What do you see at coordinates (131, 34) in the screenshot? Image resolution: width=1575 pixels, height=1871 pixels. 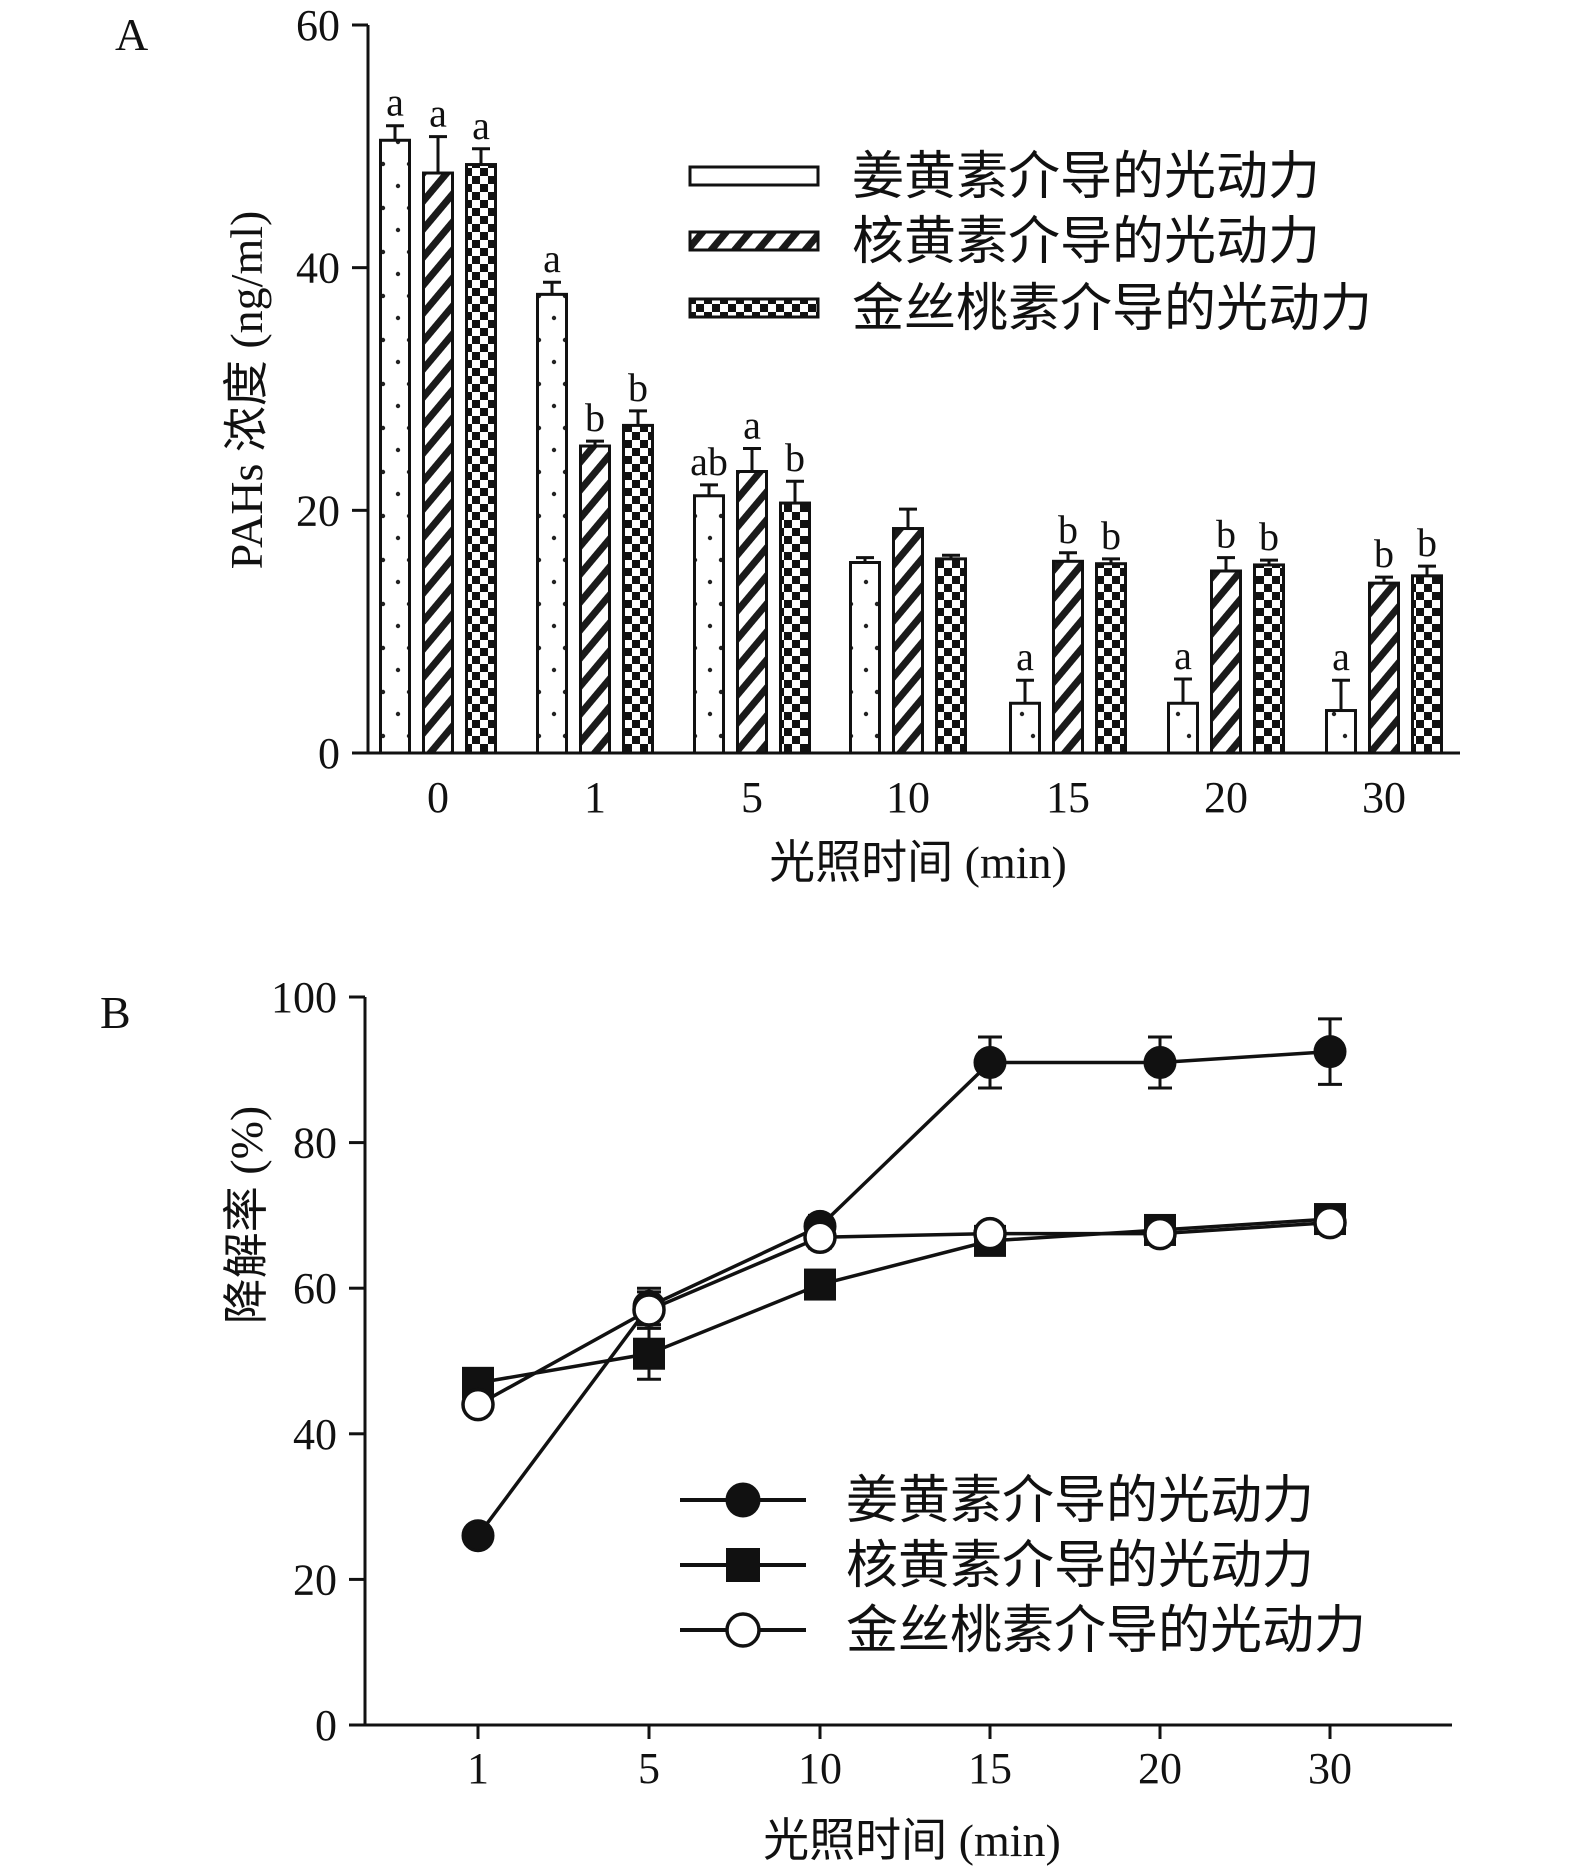 I see `panel-a-label: A` at bounding box center [131, 34].